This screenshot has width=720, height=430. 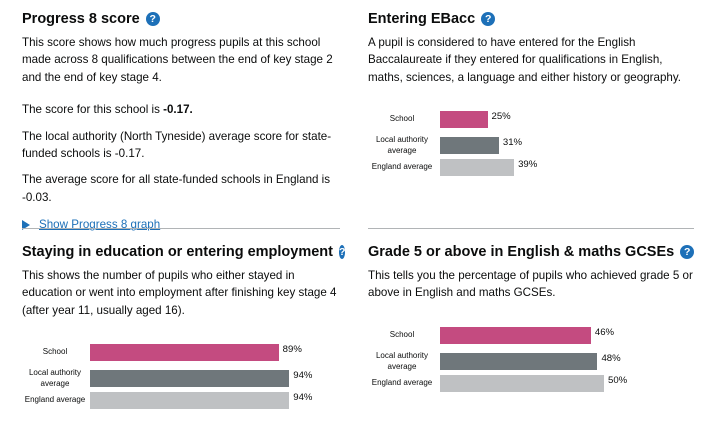 What do you see at coordinates (611, 358) in the screenshot?
I see `bar-value-local-authority: 48%` at bounding box center [611, 358].